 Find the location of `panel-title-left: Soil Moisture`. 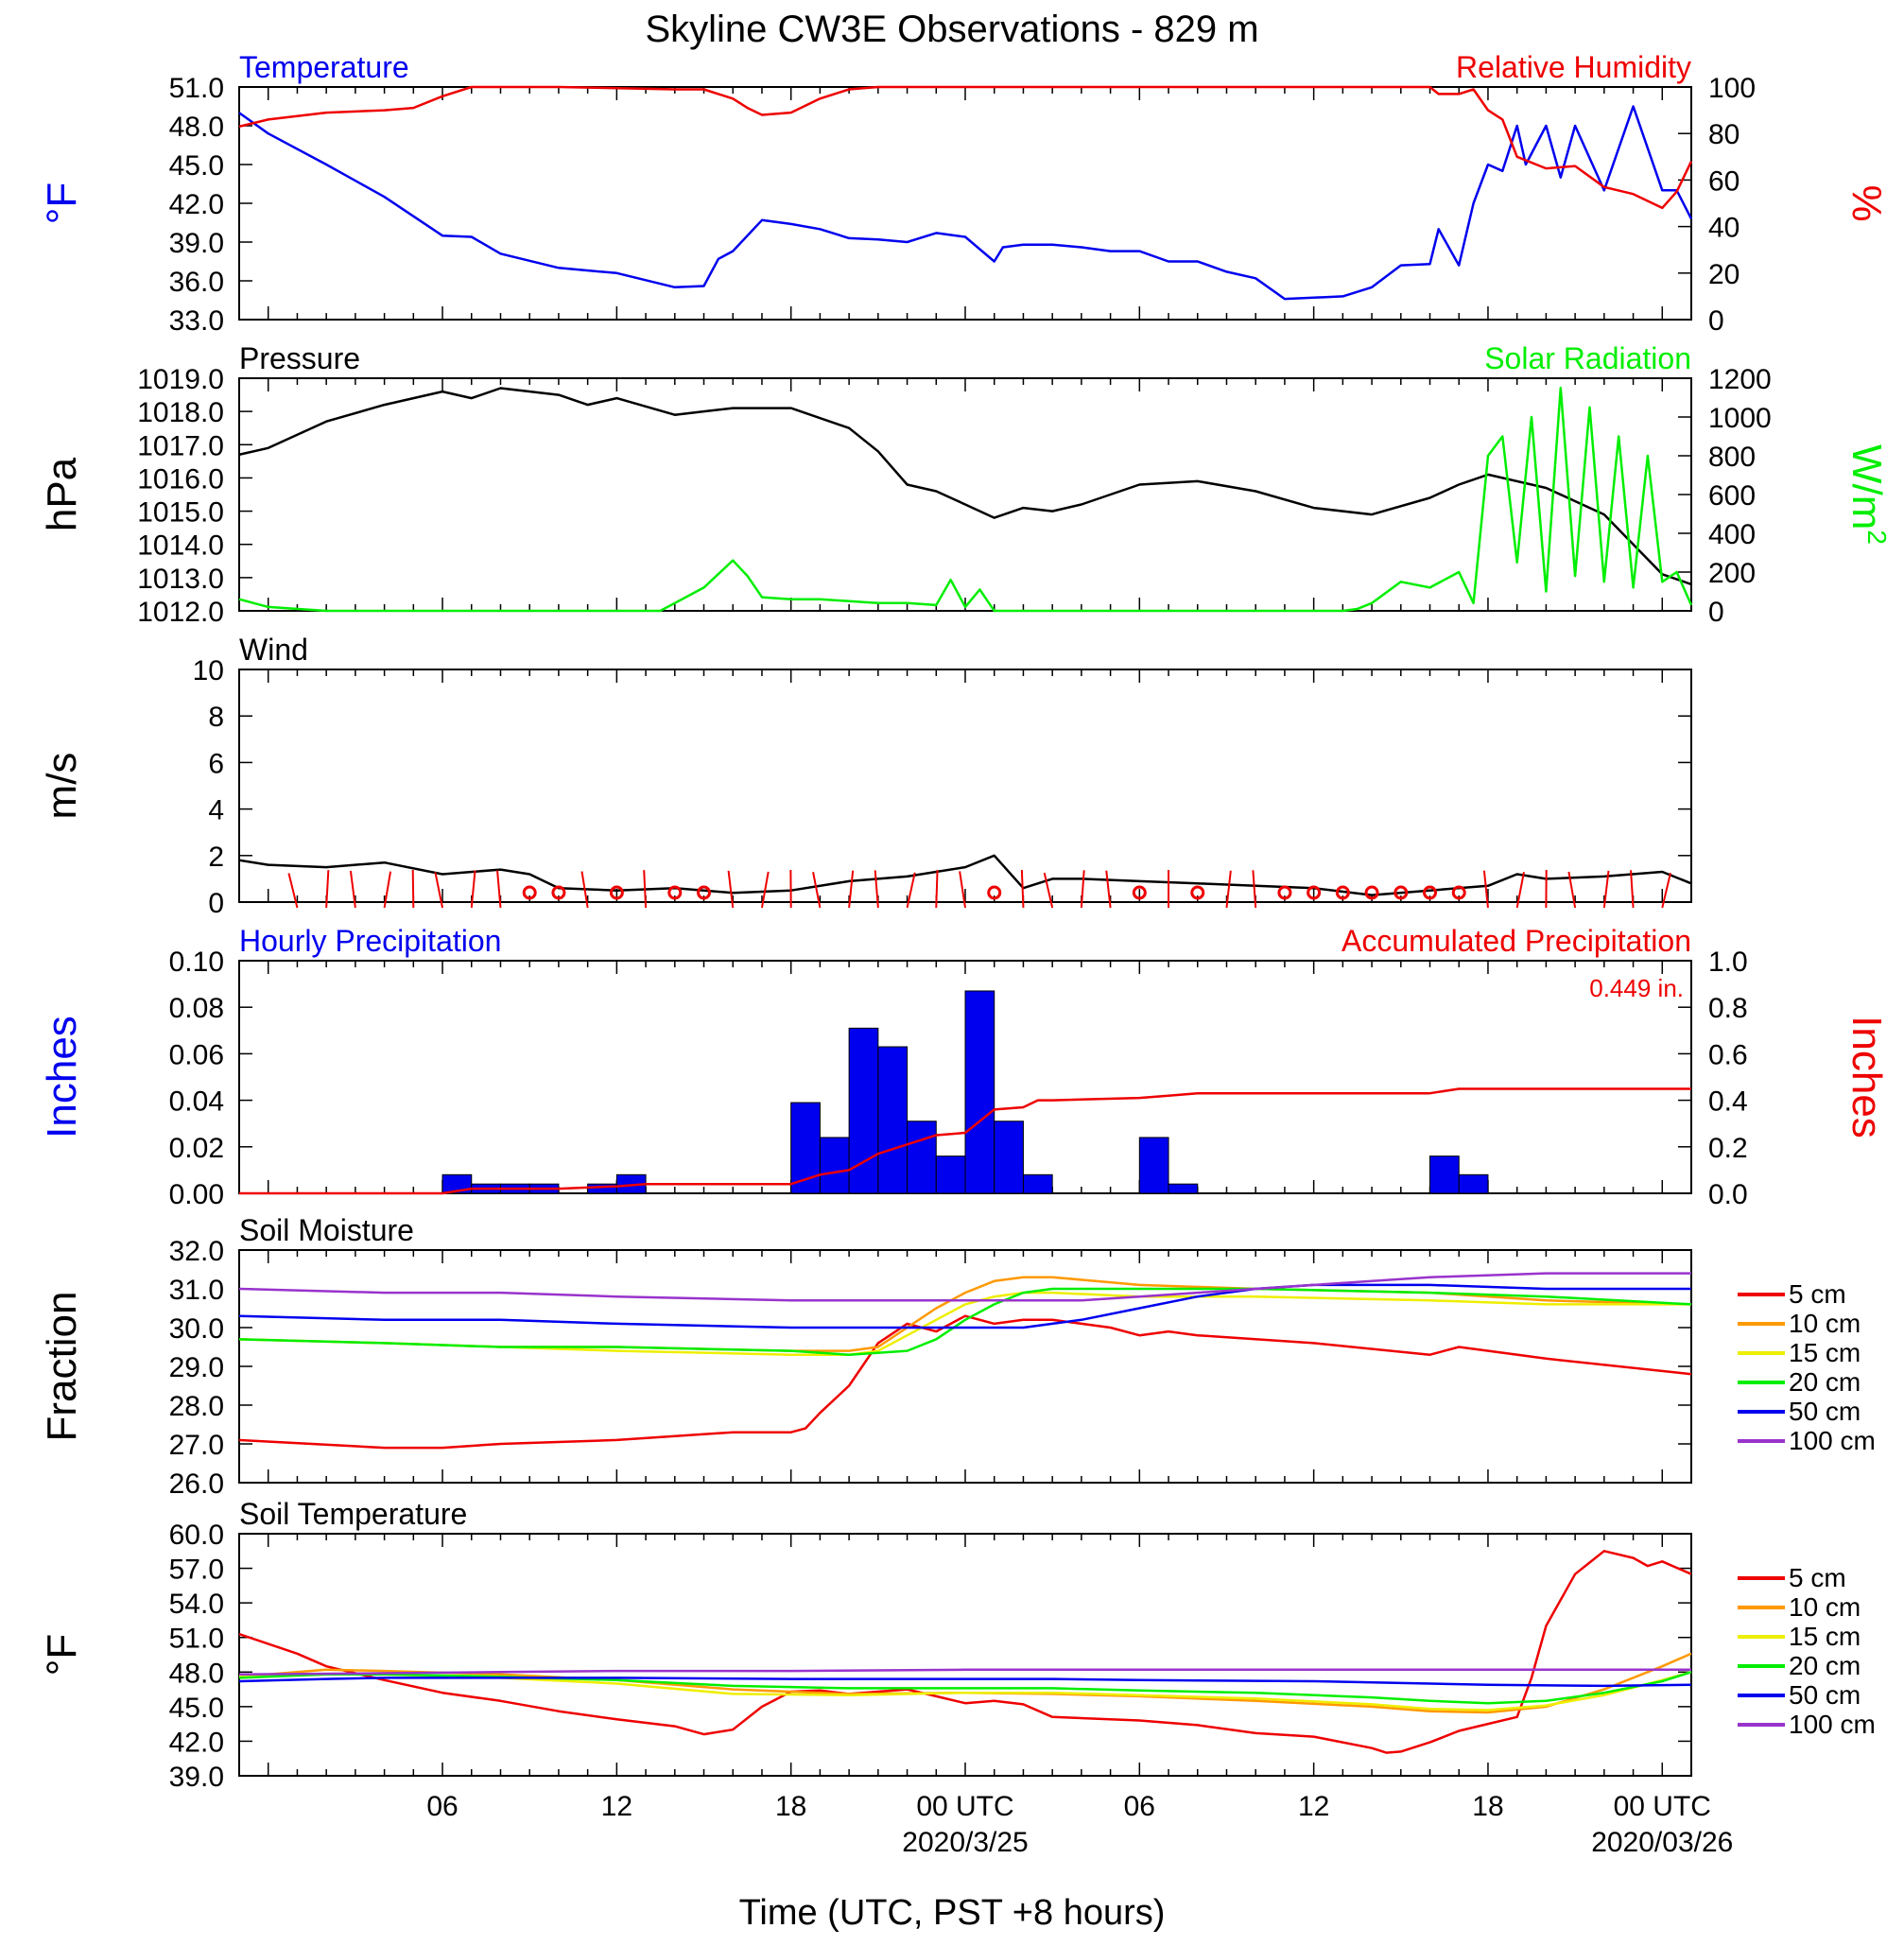

panel-title-left: Soil Moisture is located at coordinates (326, 1230).